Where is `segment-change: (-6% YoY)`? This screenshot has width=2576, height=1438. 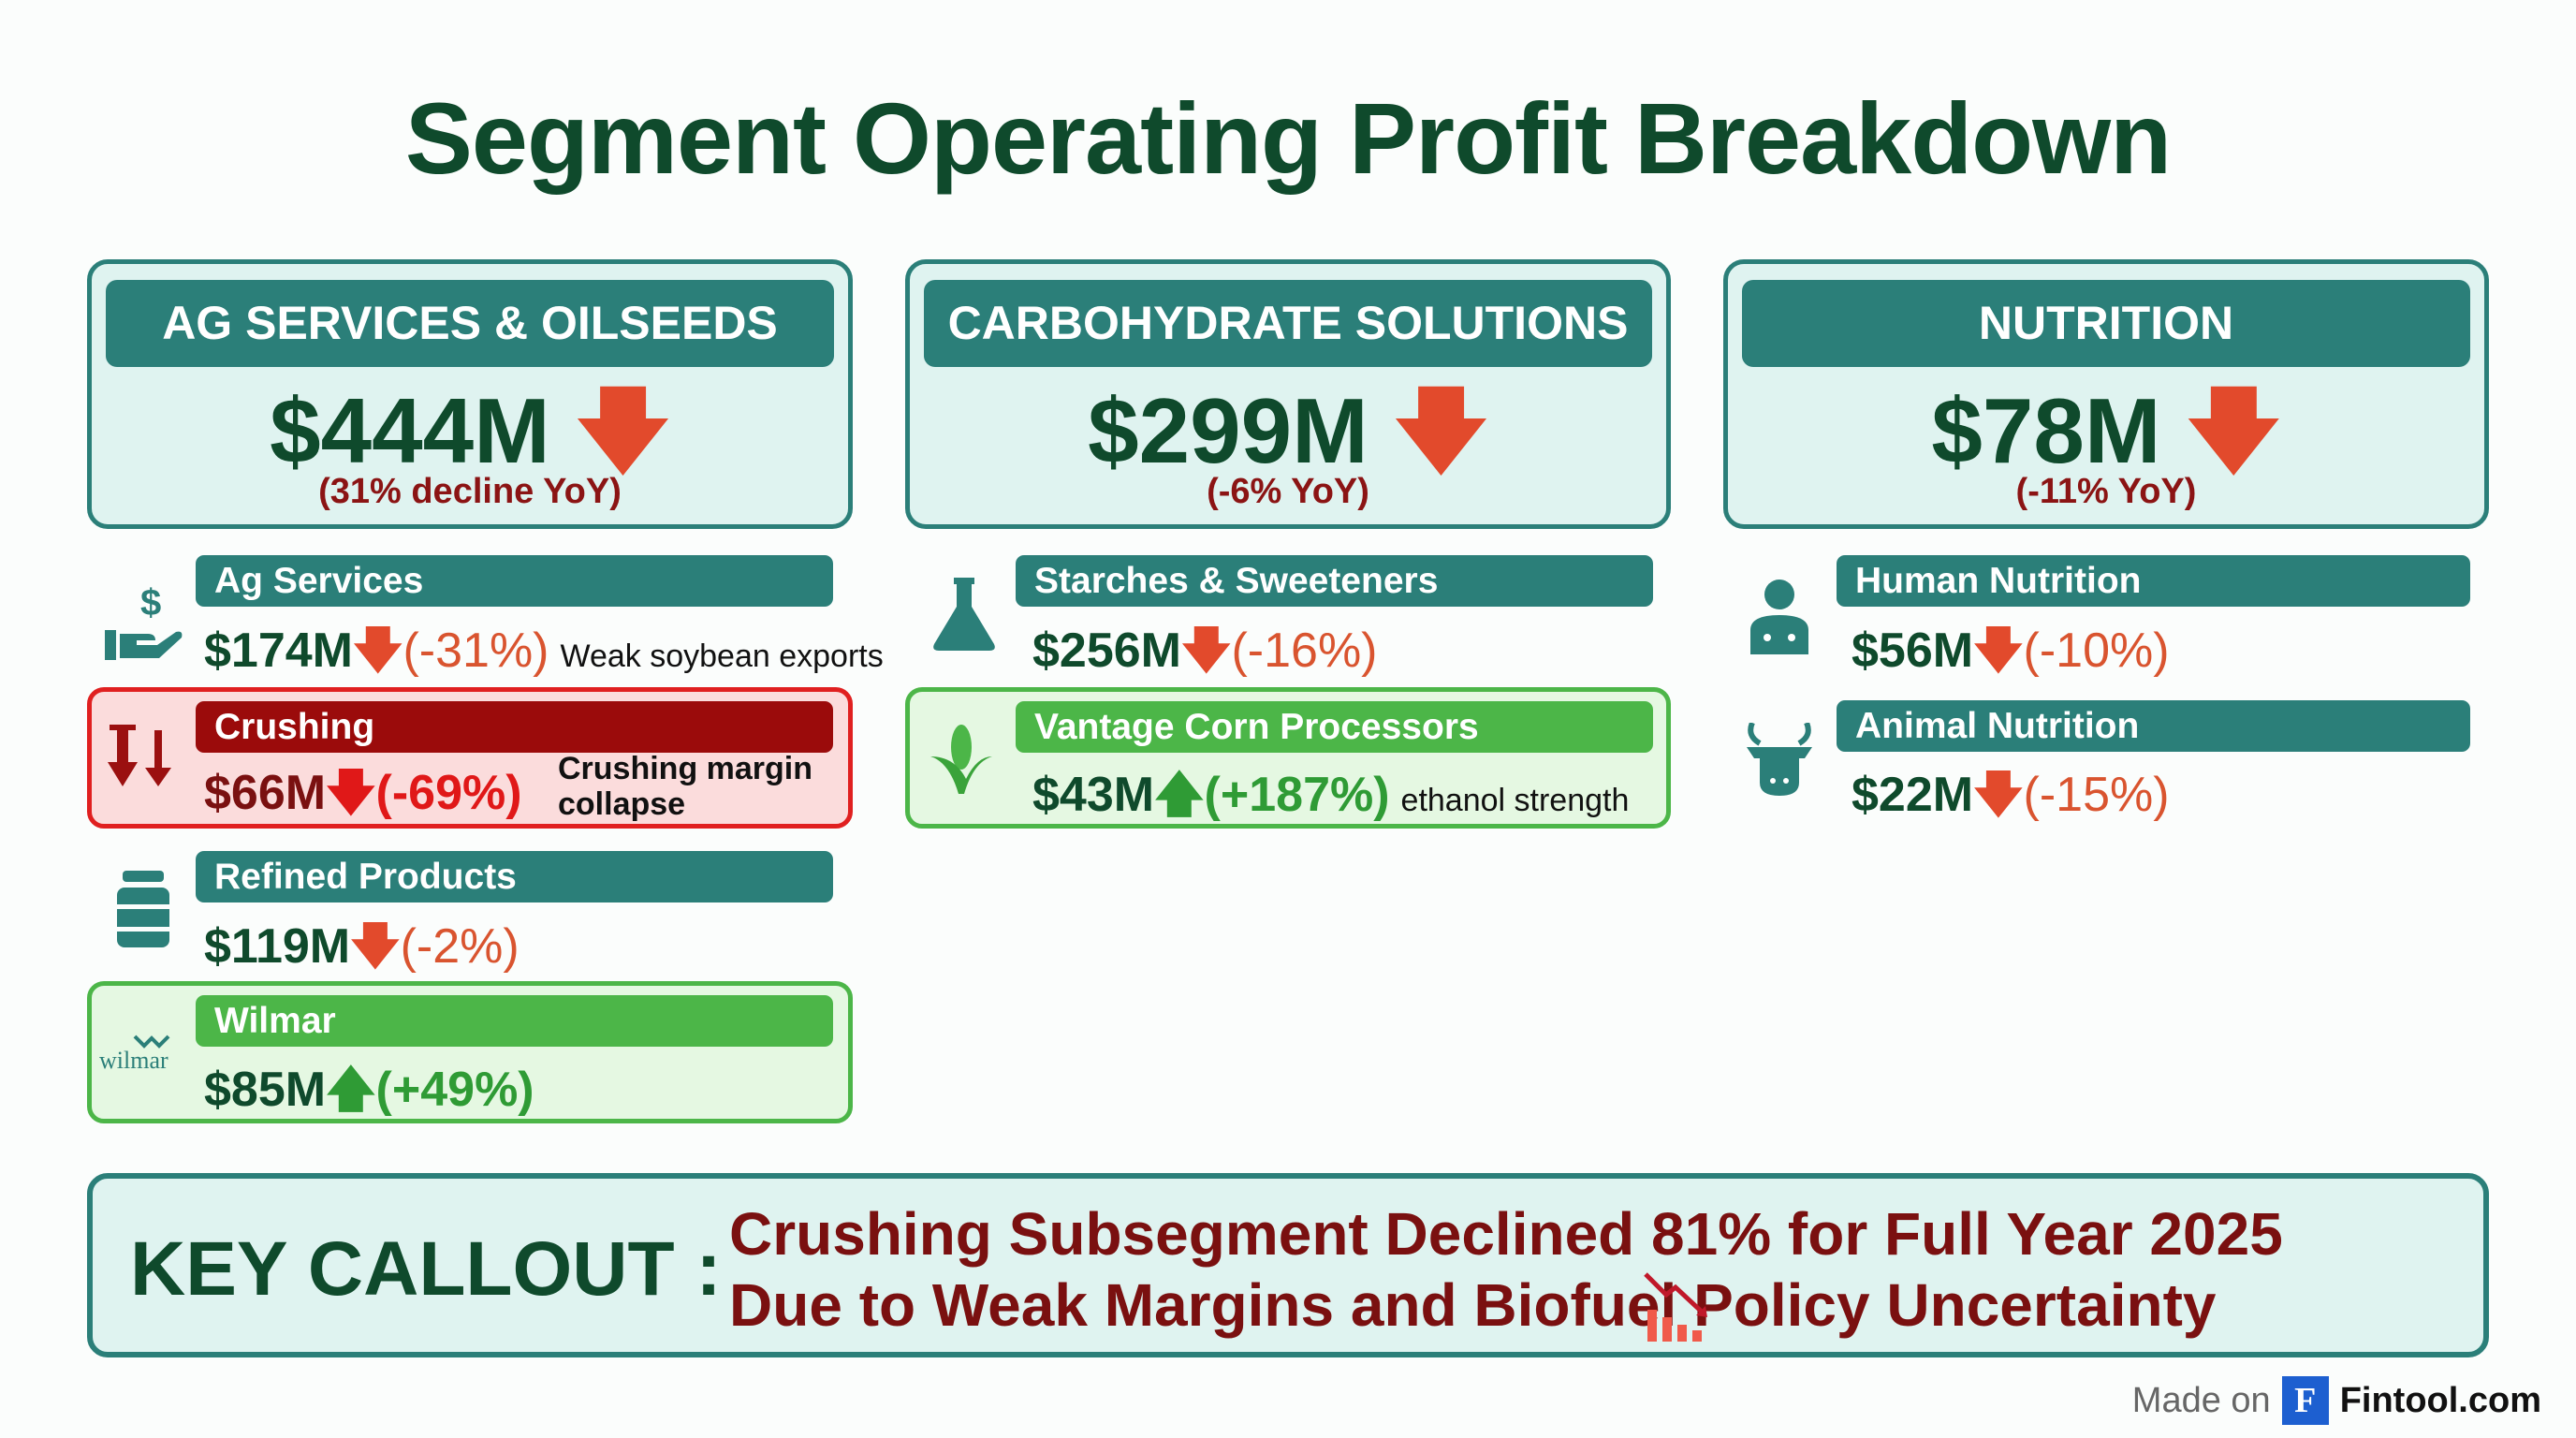 segment-change: (-6% YoY) is located at coordinates (1288, 491).